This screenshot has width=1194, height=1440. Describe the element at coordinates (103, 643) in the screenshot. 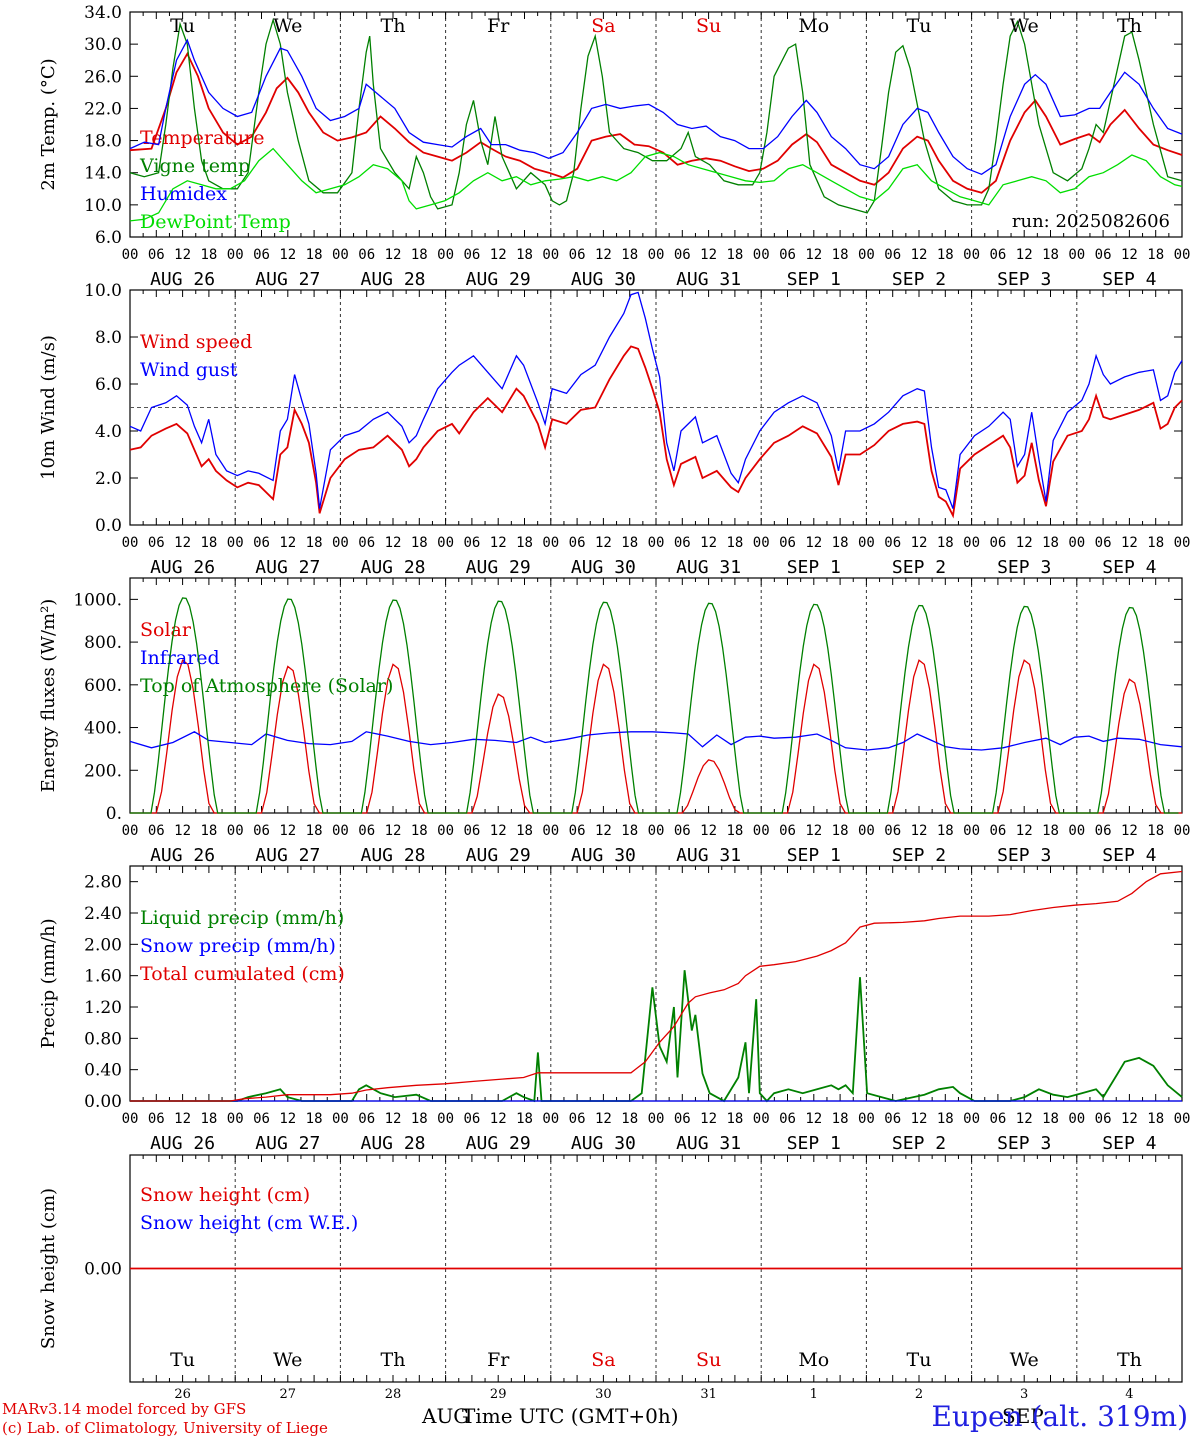

I see `y-tick-label: 800.` at that location.